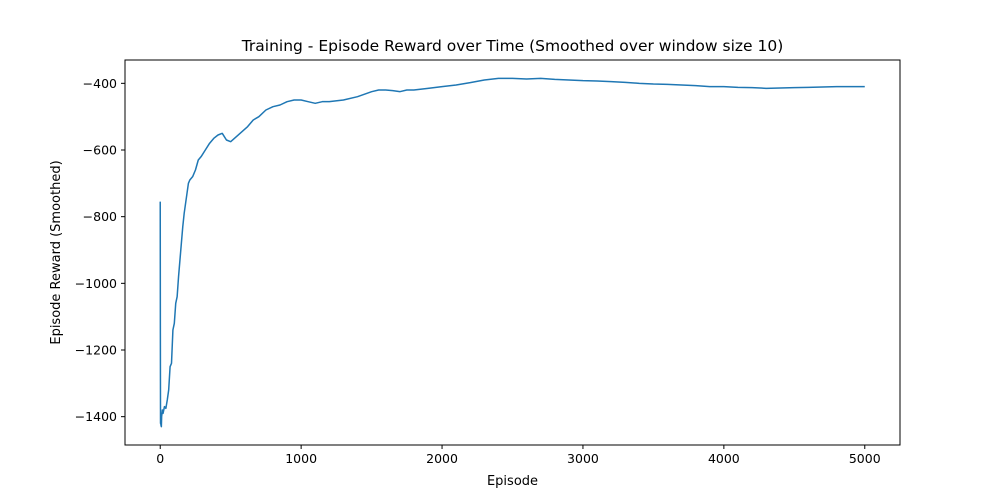 The height and width of the screenshot is (500, 1000). What do you see at coordinates (100, 150) in the screenshot?
I see `y-tick-label: −600` at bounding box center [100, 150].